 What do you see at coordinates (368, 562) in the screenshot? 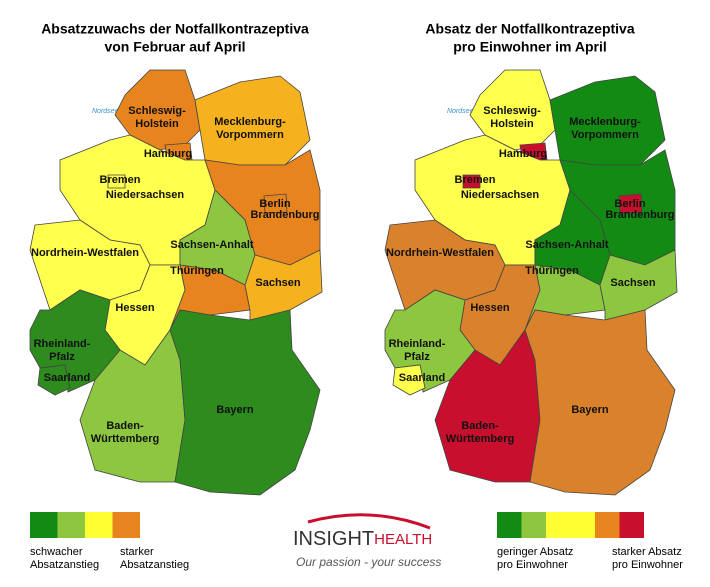
I see `logo-slogan: Our passion - your success` at bounding box center [368, 562].